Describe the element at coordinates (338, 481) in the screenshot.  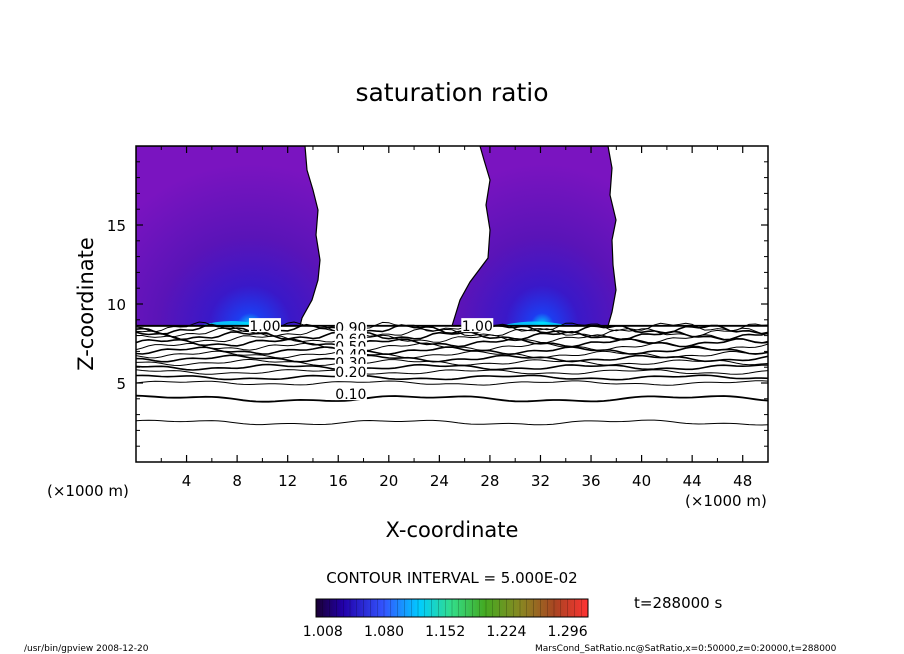
I see `x-tick-label: 16` at that location.